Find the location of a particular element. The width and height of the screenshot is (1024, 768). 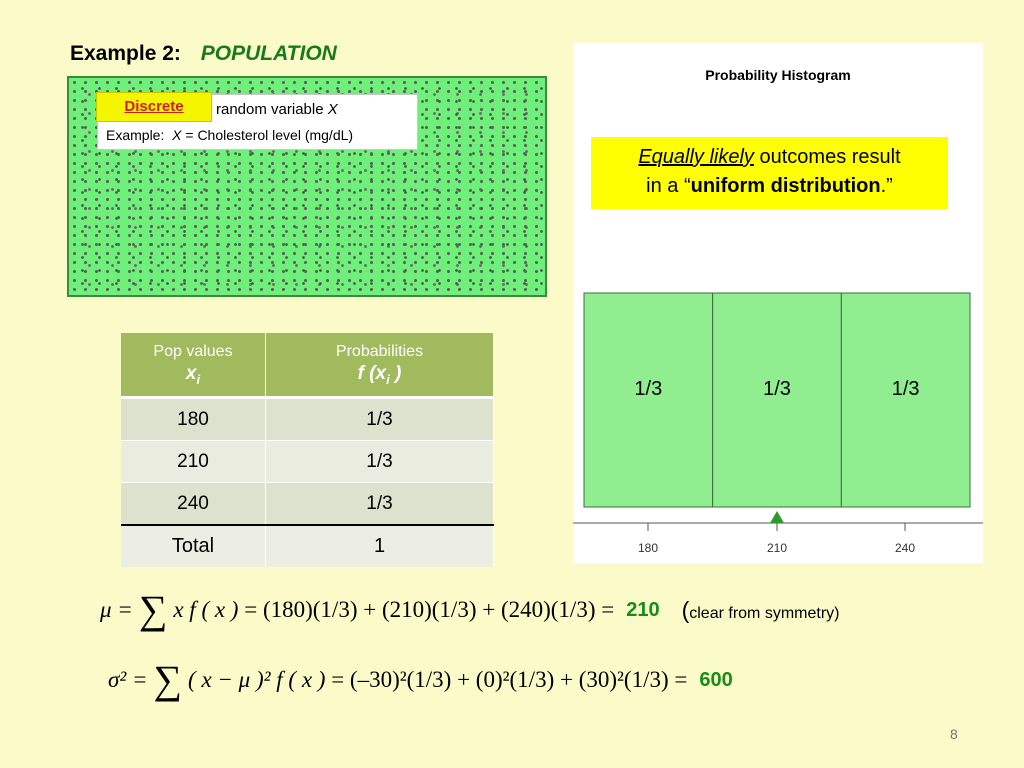

slide-subtitle: POPULATION is located at coordinates (268, 53).